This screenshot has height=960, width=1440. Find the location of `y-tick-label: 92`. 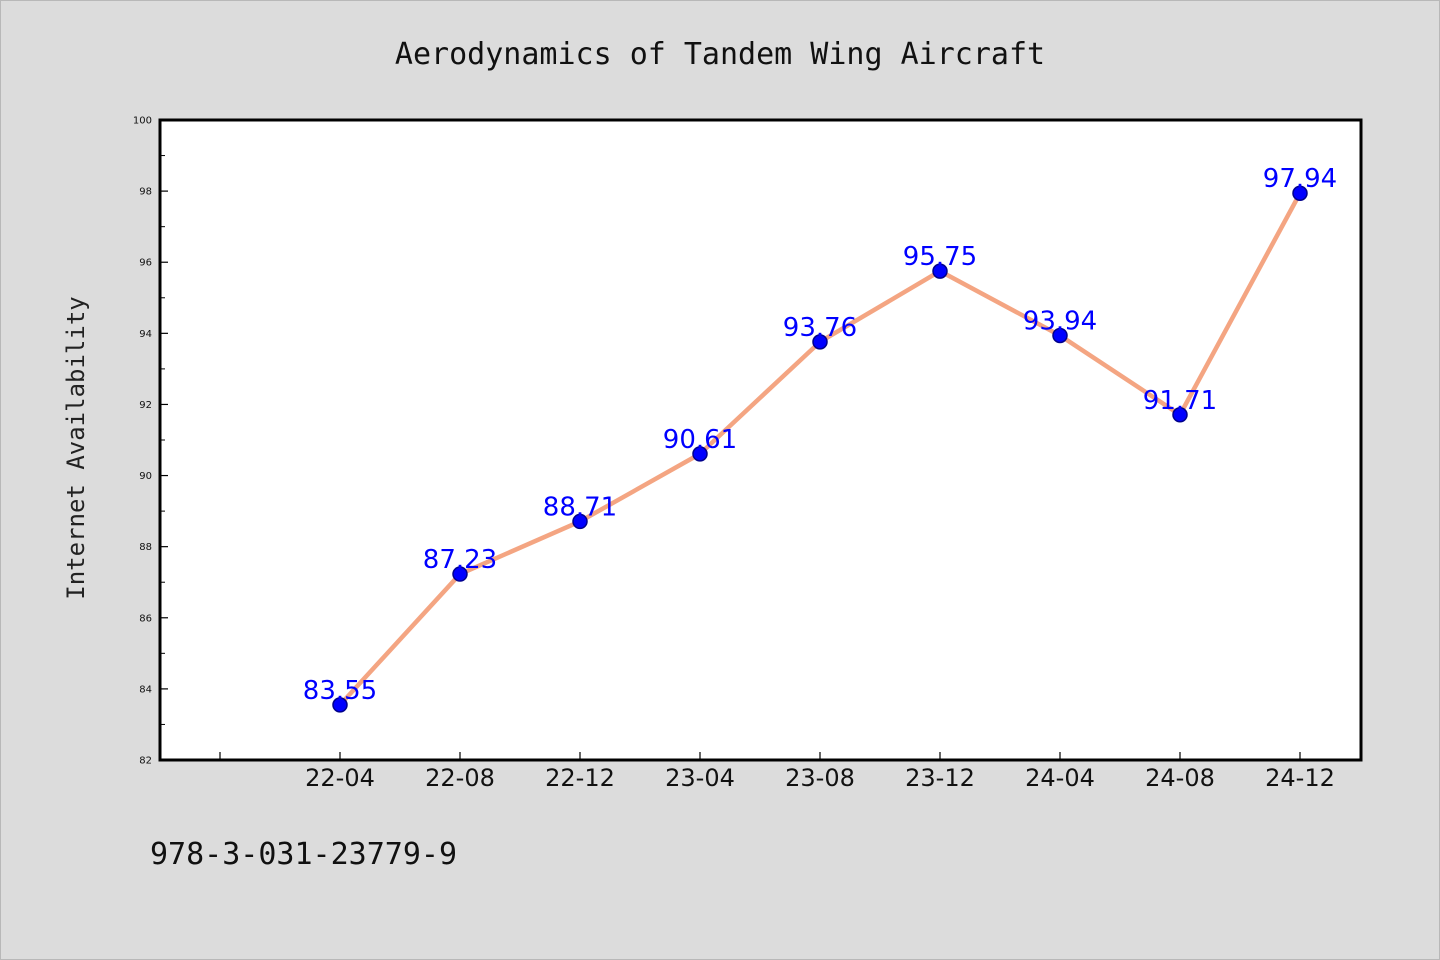

y-tick-label: 92 is located at coordinates (145, 405).